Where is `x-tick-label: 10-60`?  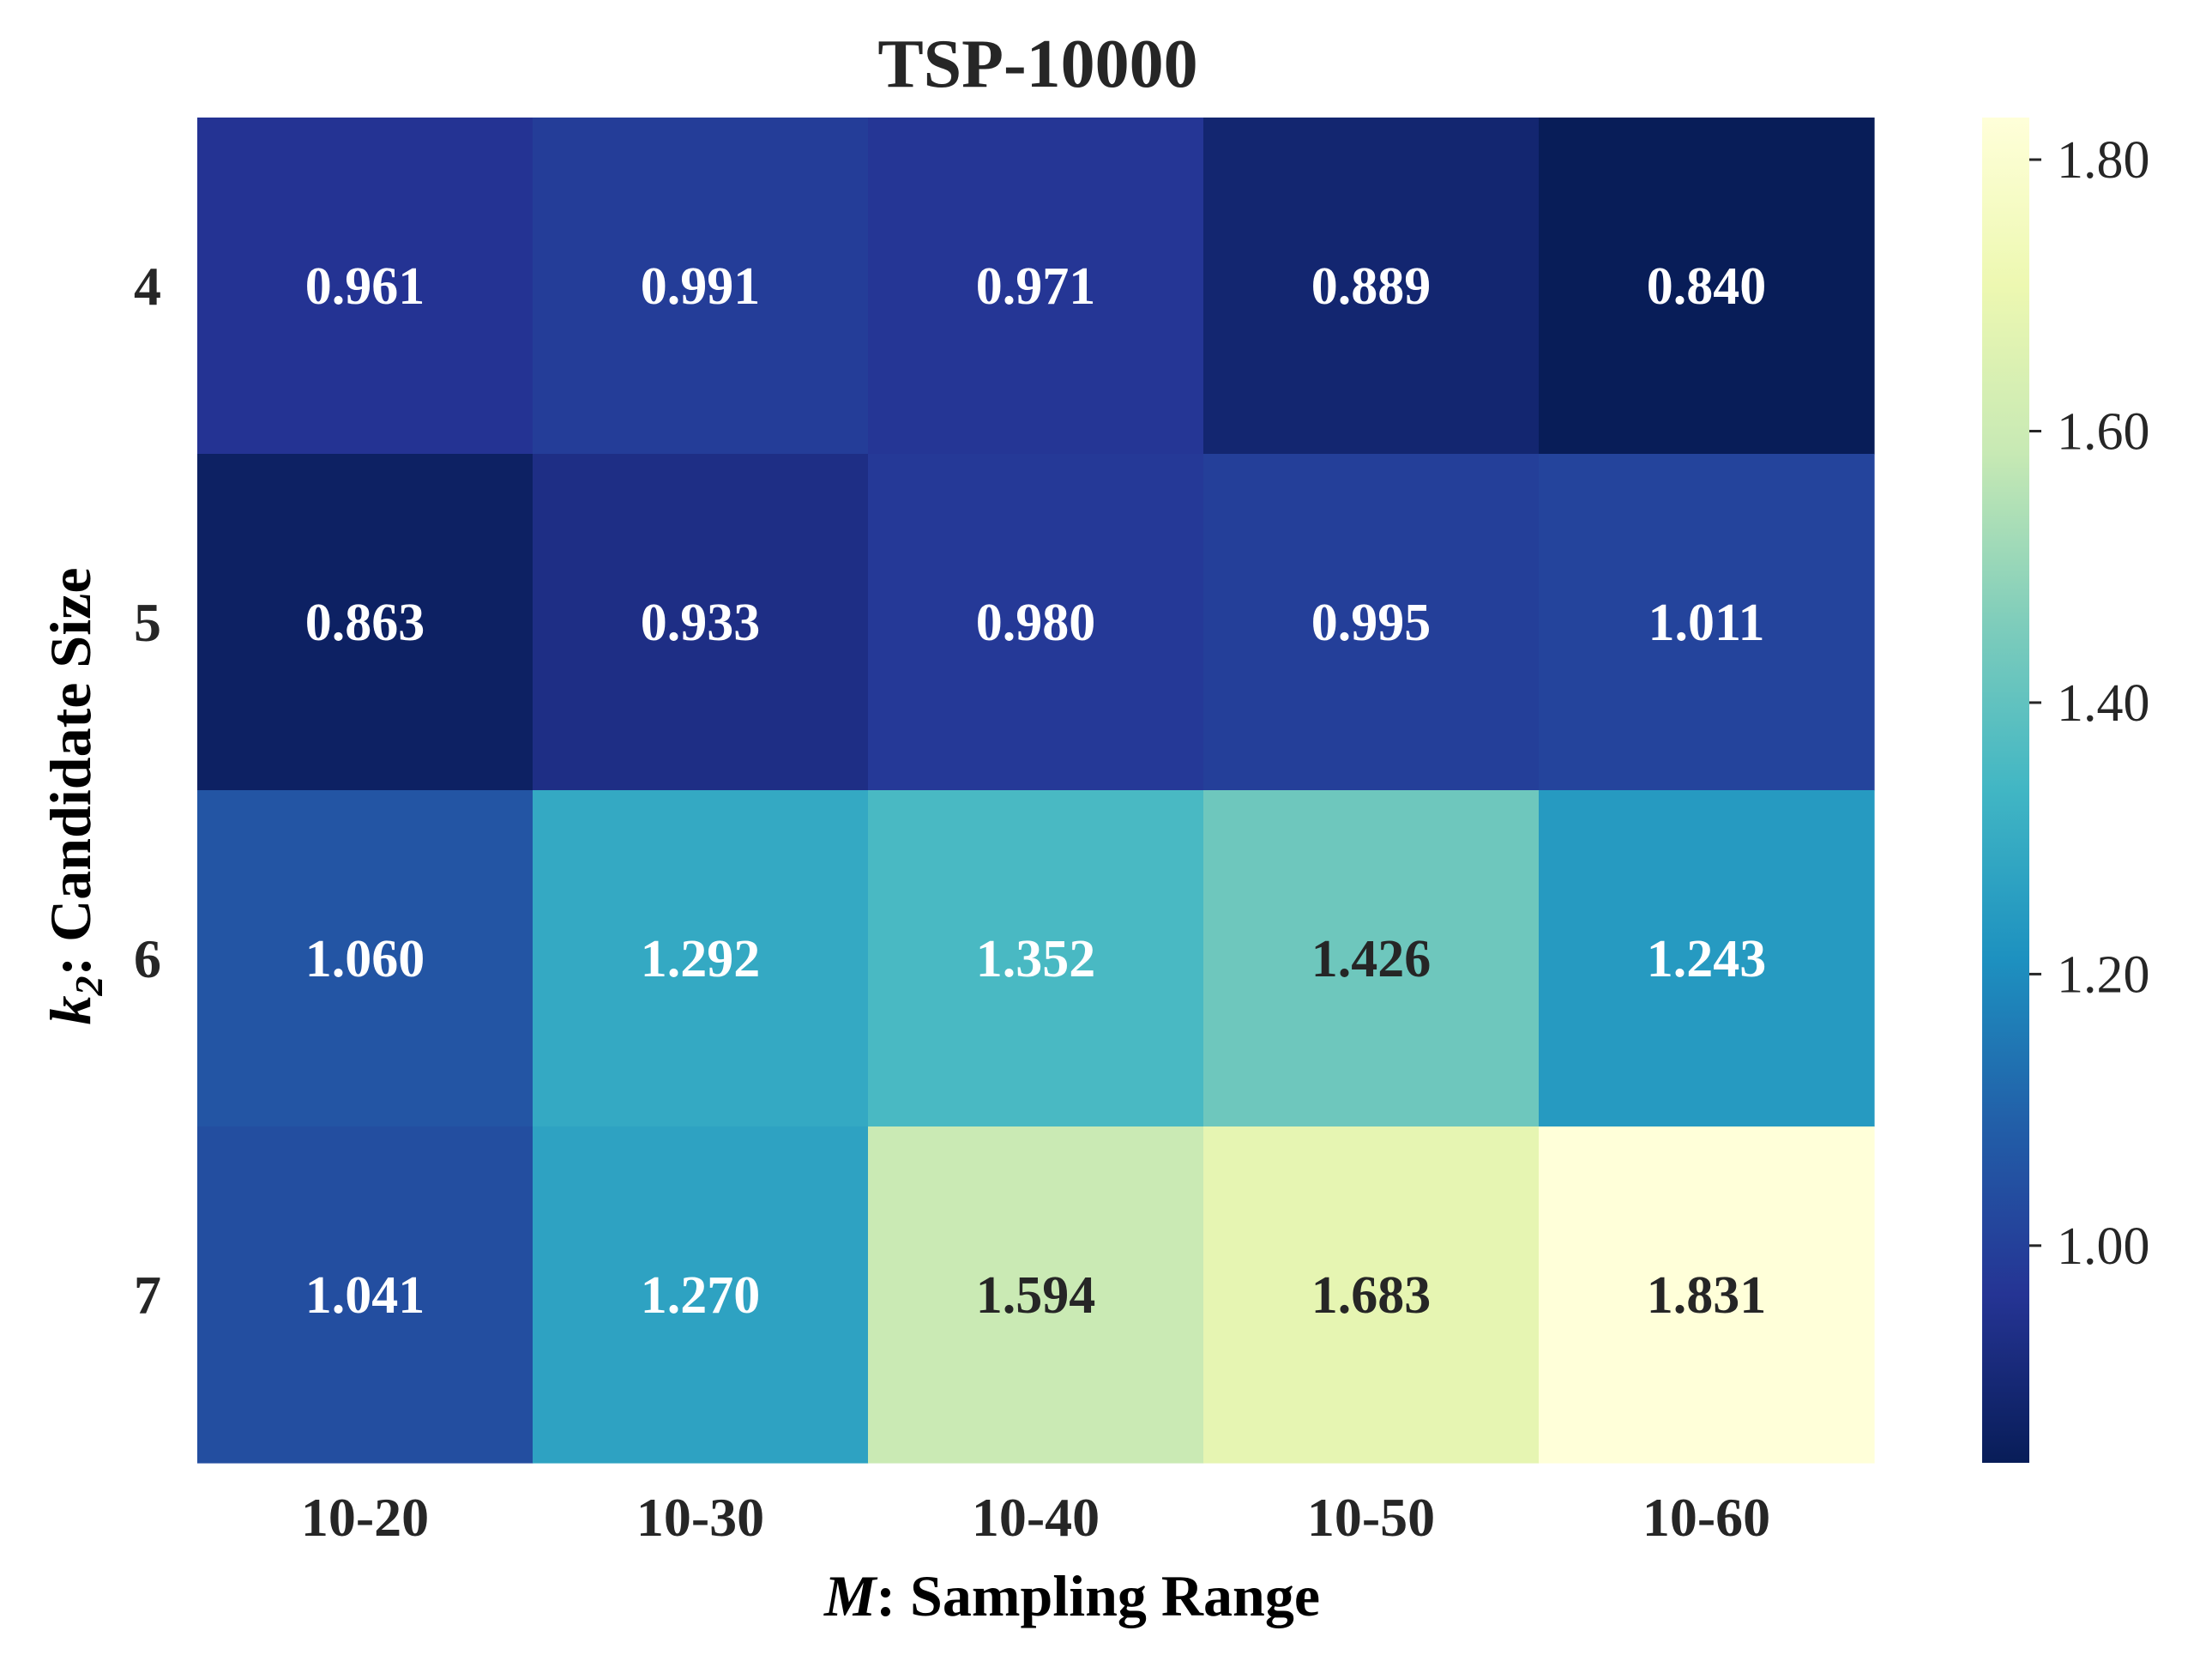
x-tick-label: 10-60 is located at coordinates (1706, 1517).